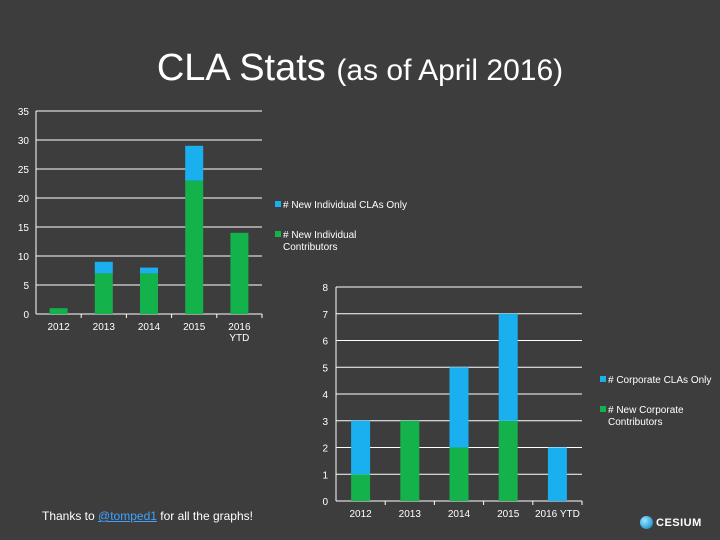 Image resolution: width=720 pixels, height=540 pixels. I want to click on y-tick-label: 1, so click(325, 475).